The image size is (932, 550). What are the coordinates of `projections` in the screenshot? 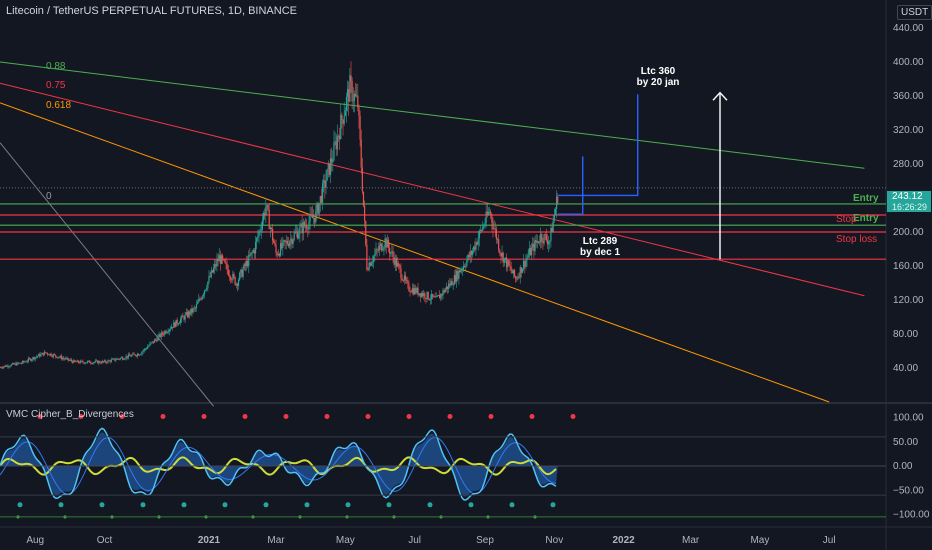 It's located at (642, 175).